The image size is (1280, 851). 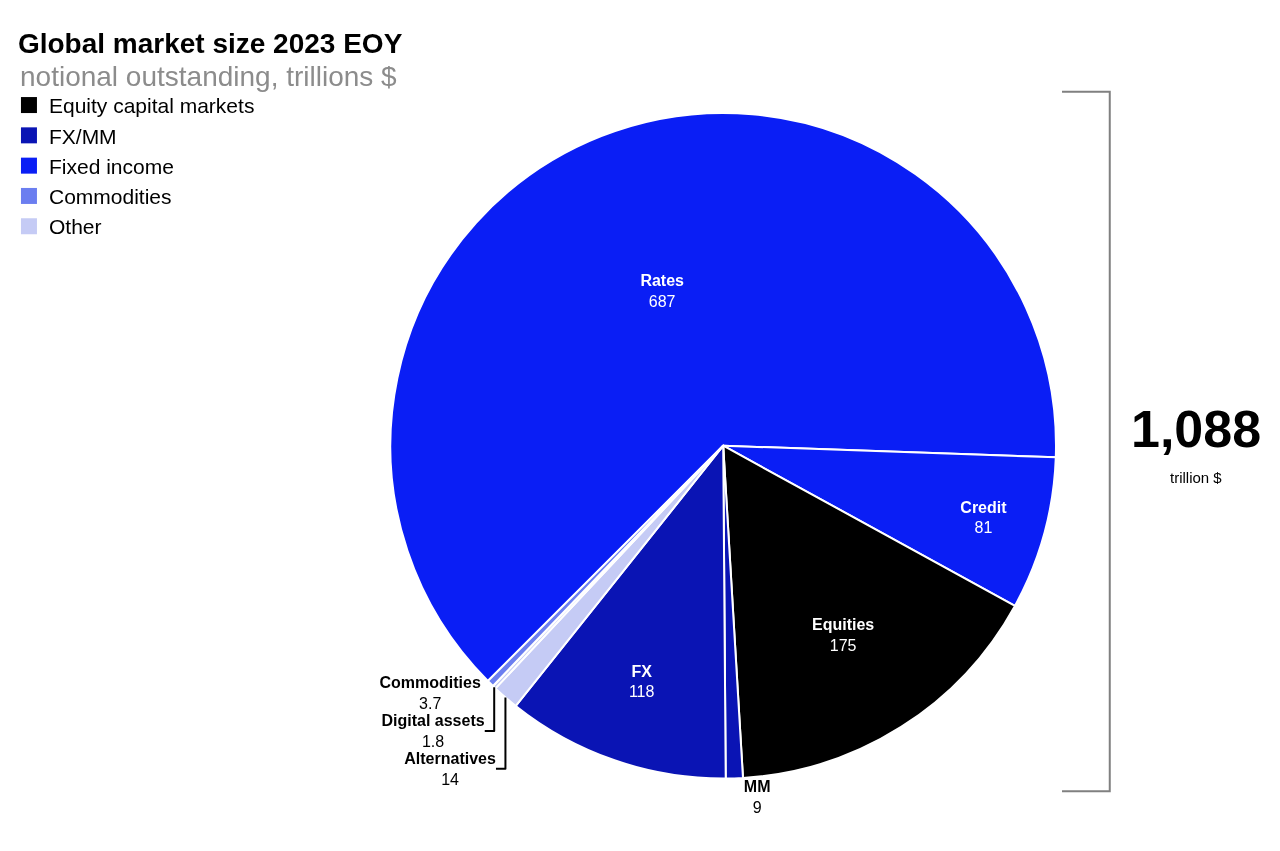 What do you see at coordinates (450, 779) in the screenshot?
I see `data-label: 14` at bounding box center [450, 779].